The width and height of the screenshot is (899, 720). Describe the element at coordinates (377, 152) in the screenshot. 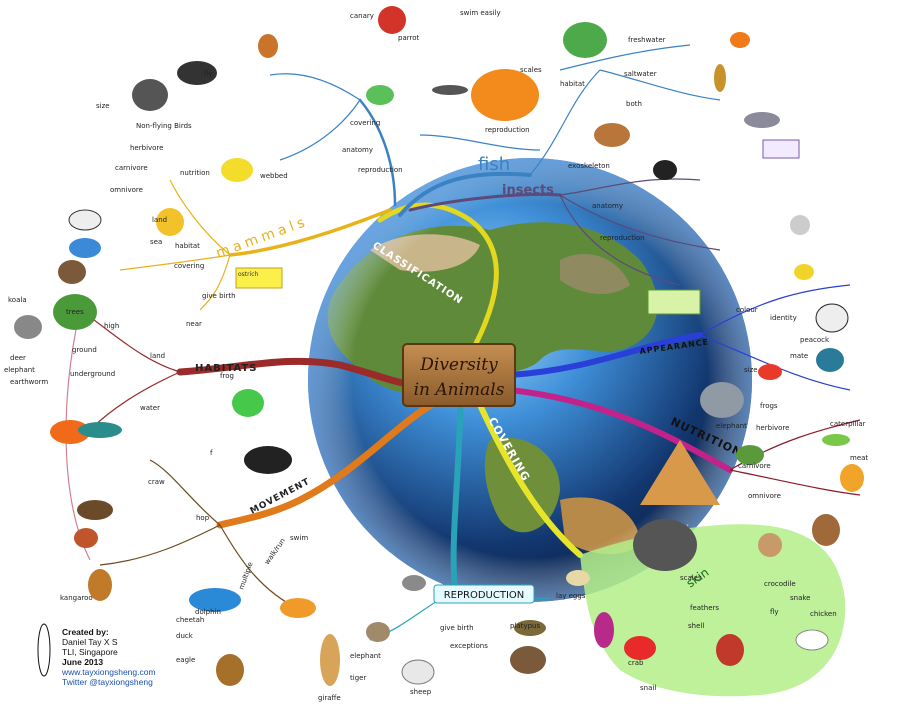

I see `birds-branch` at that location.